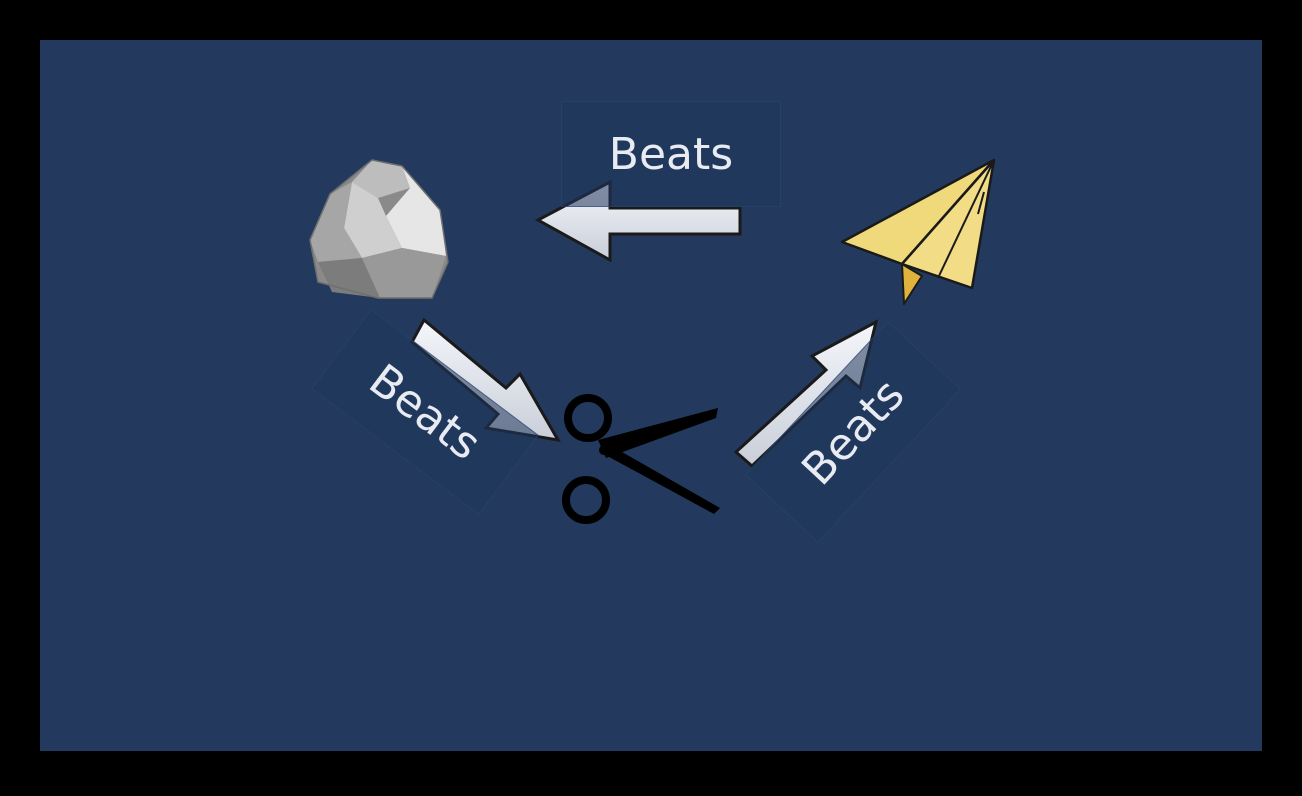 The height and width of the screenshot is (796, 1302). Describe the element at coordinates (918, 231) in the screenshot. I see `paper-plane-icon` at that location.